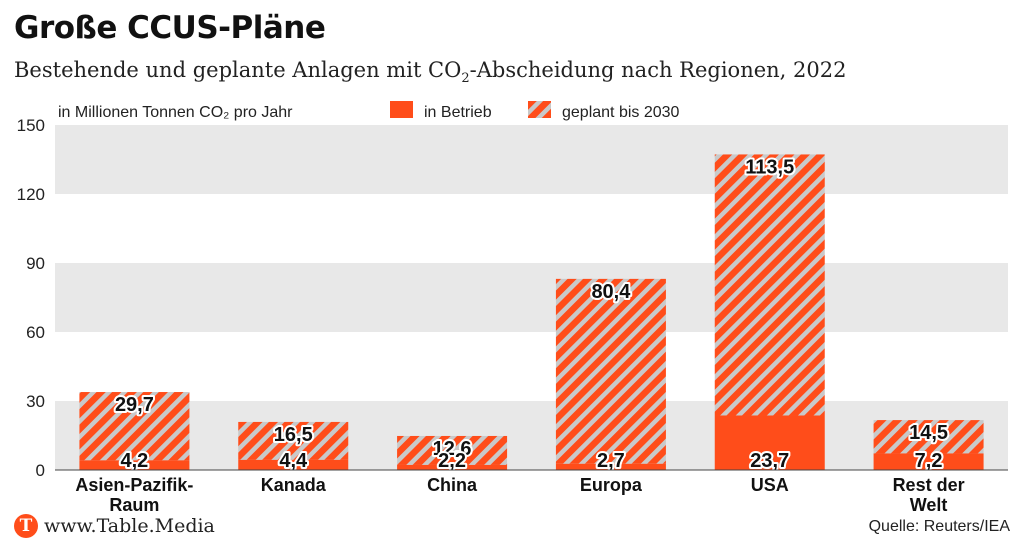 This screenshot has height=556, width=1024. Describe the element at coordinates (35, 263) in the screenshot. I see `y-tick-label: 90` at that location.